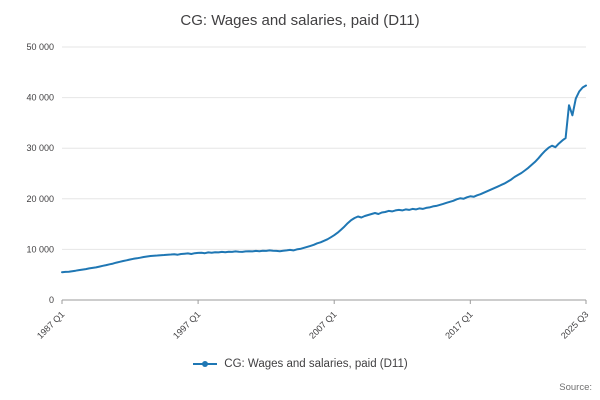 This screenshot has height=400, width=600. I want to click on x-tick-label: 2017 Q1, so click(458, 324).